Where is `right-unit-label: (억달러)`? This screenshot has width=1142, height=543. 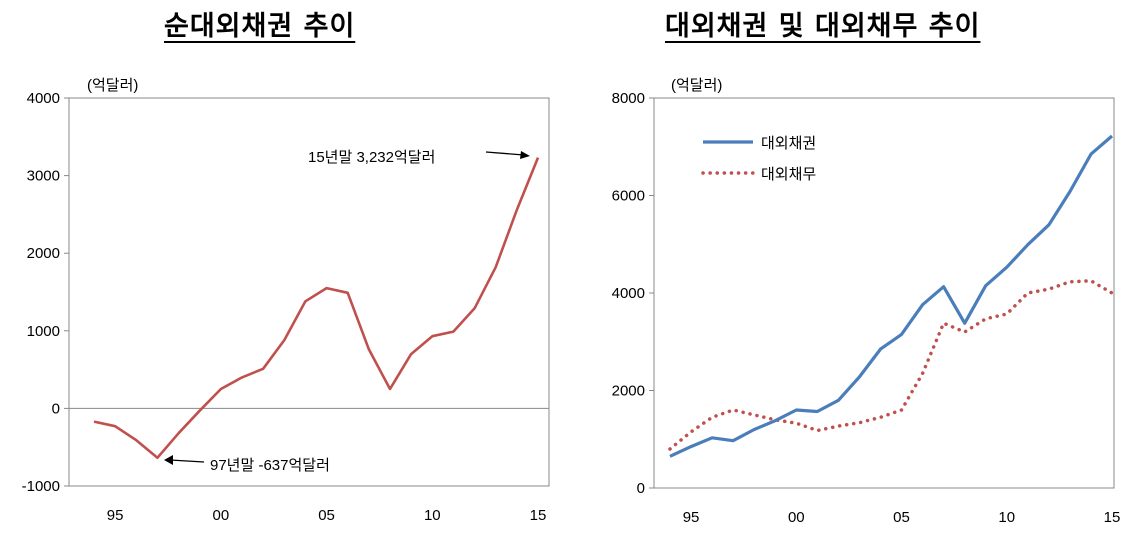 right-unit-label: (억달러) is located at coordinates (696, 85).